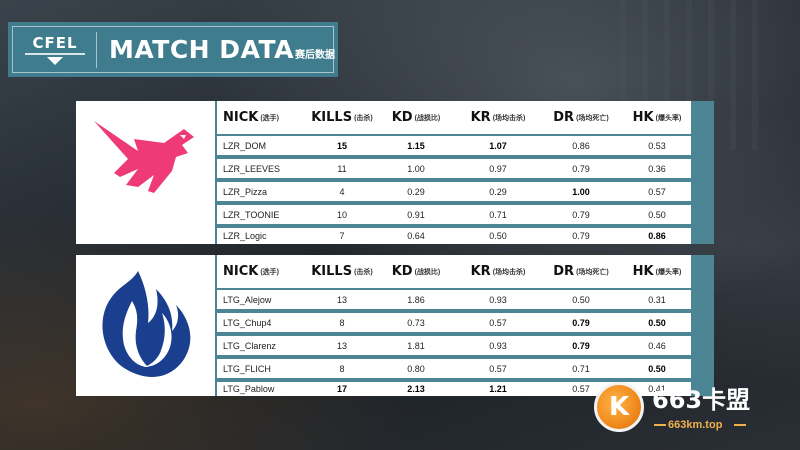 Image resolution: width=800 pixels, height=450 pixels. I want to click on cell-kills: 15, so click(341, 145).